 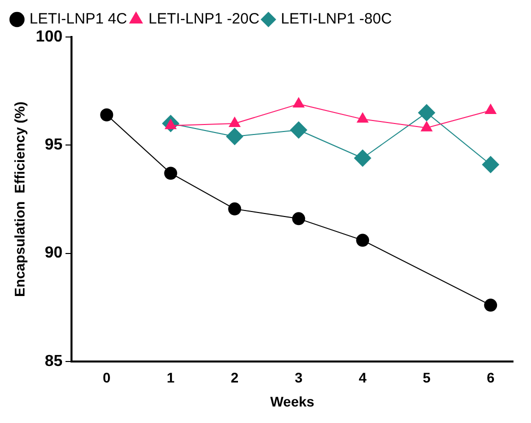 I want to click on y-tick-label: 100, so click(x=49, y=37).